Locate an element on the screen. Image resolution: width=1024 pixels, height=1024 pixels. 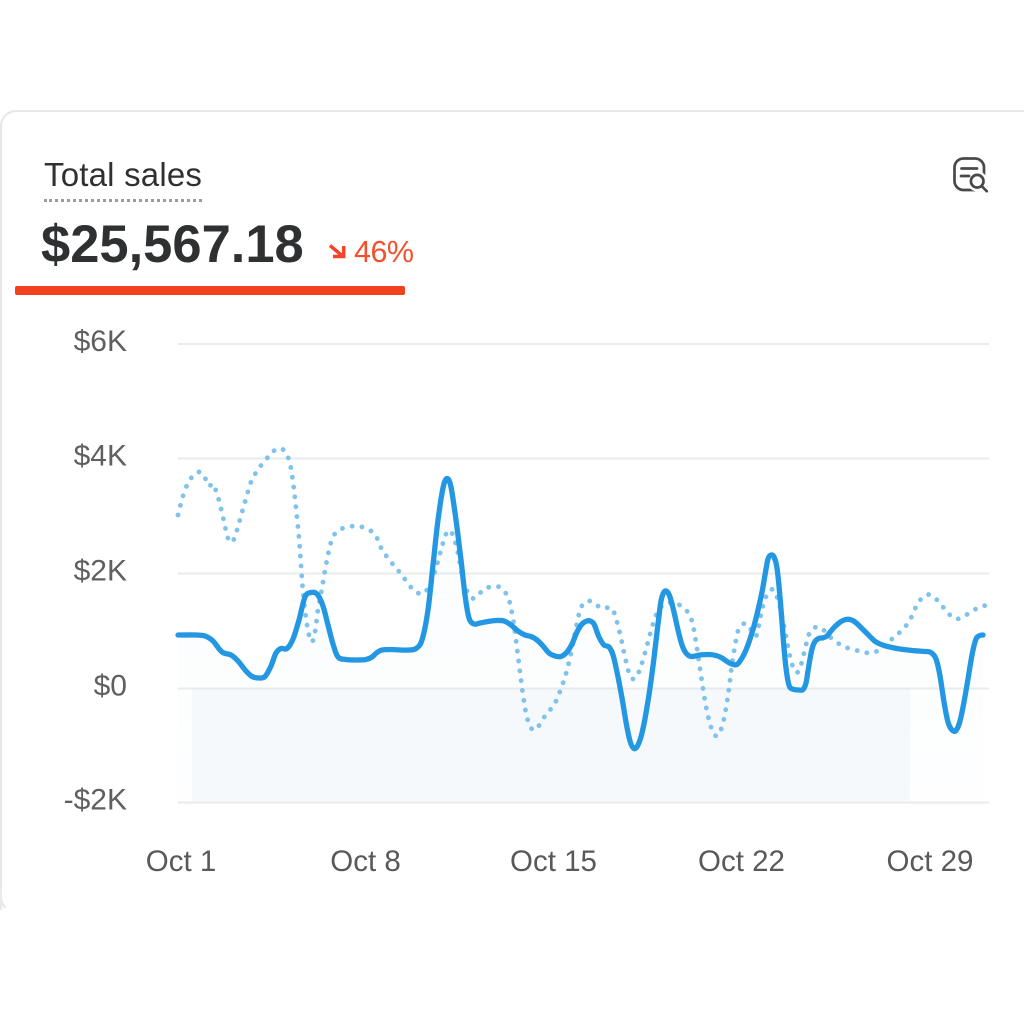
svg-text: Oct 22 is located at coordinates (741, 861).